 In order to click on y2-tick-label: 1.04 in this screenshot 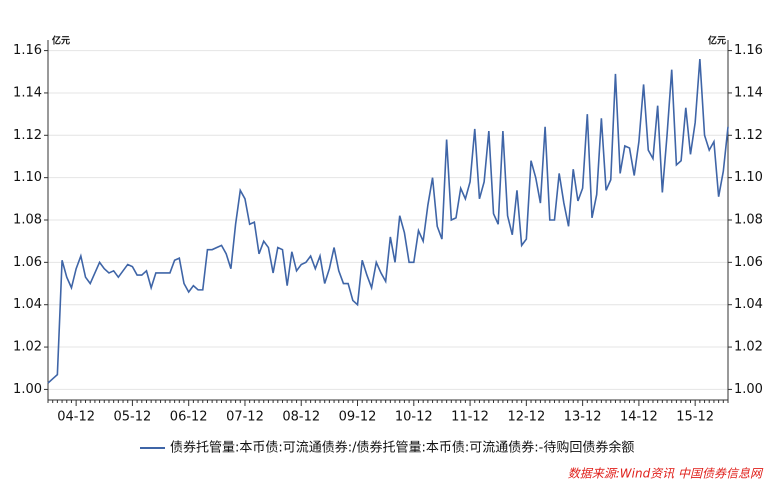, I will do `click(748, 304)`.